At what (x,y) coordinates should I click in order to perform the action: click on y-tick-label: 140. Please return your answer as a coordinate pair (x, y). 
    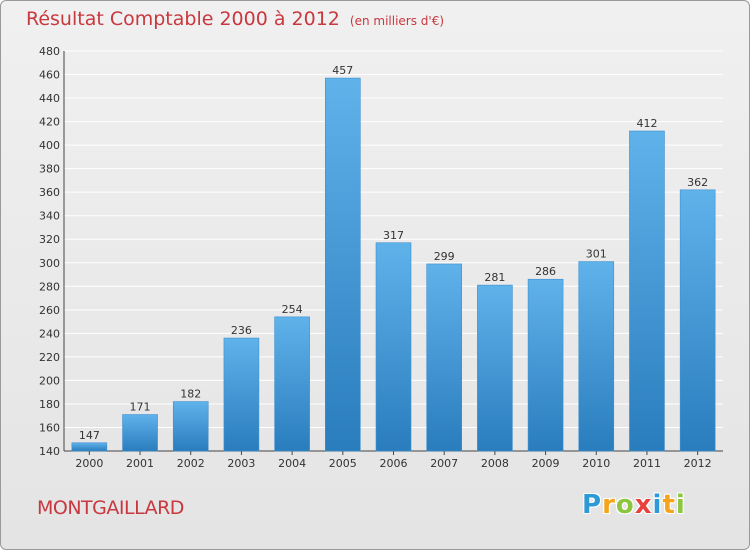
    Looking at the image, I should click on (49, 451).